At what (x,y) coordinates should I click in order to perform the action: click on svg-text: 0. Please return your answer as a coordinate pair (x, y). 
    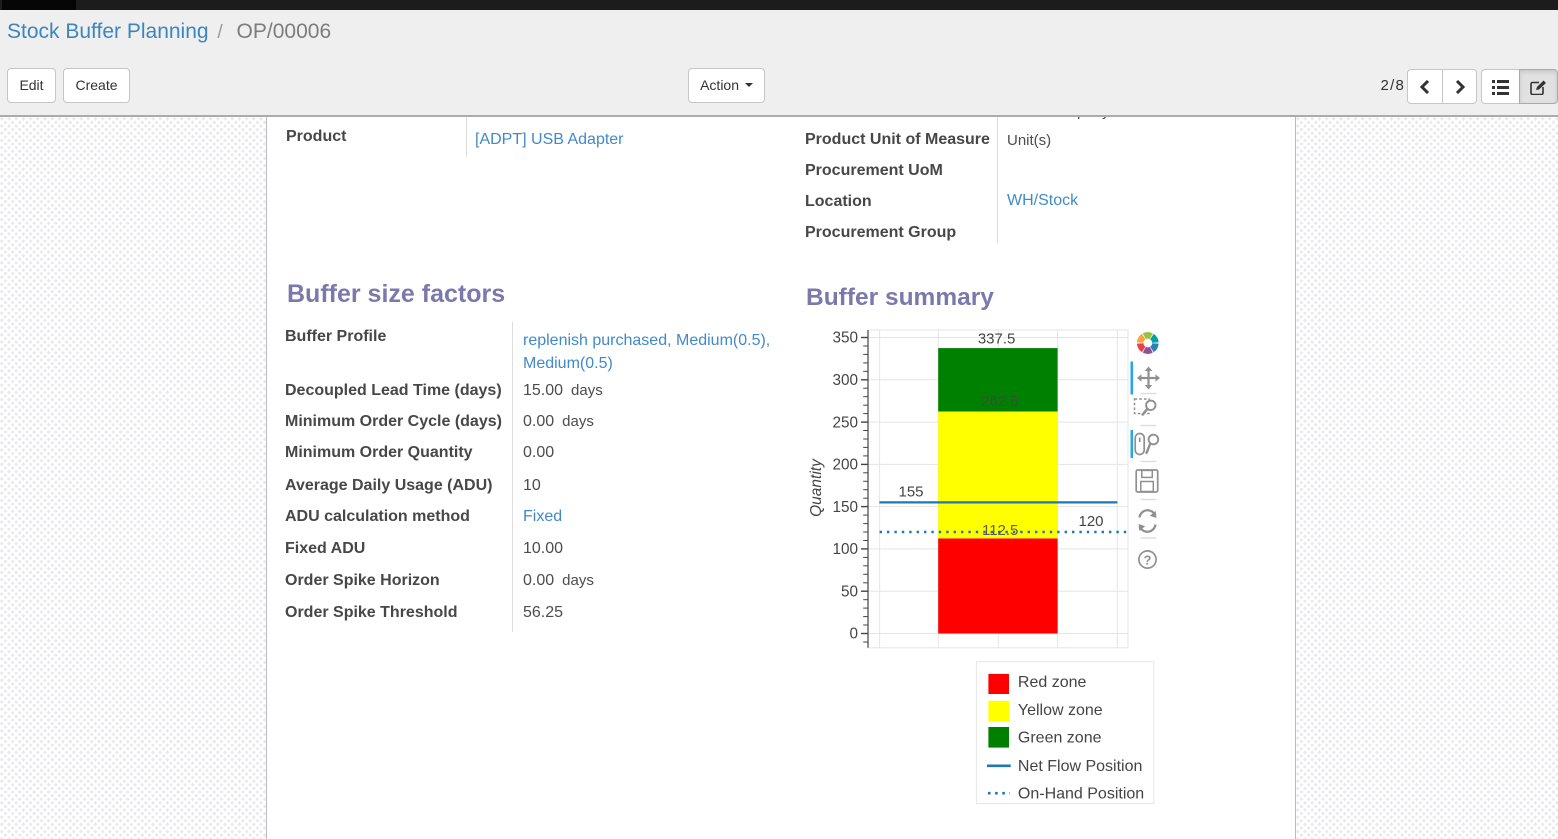
    Looking at the image, I should click on (853, 634).